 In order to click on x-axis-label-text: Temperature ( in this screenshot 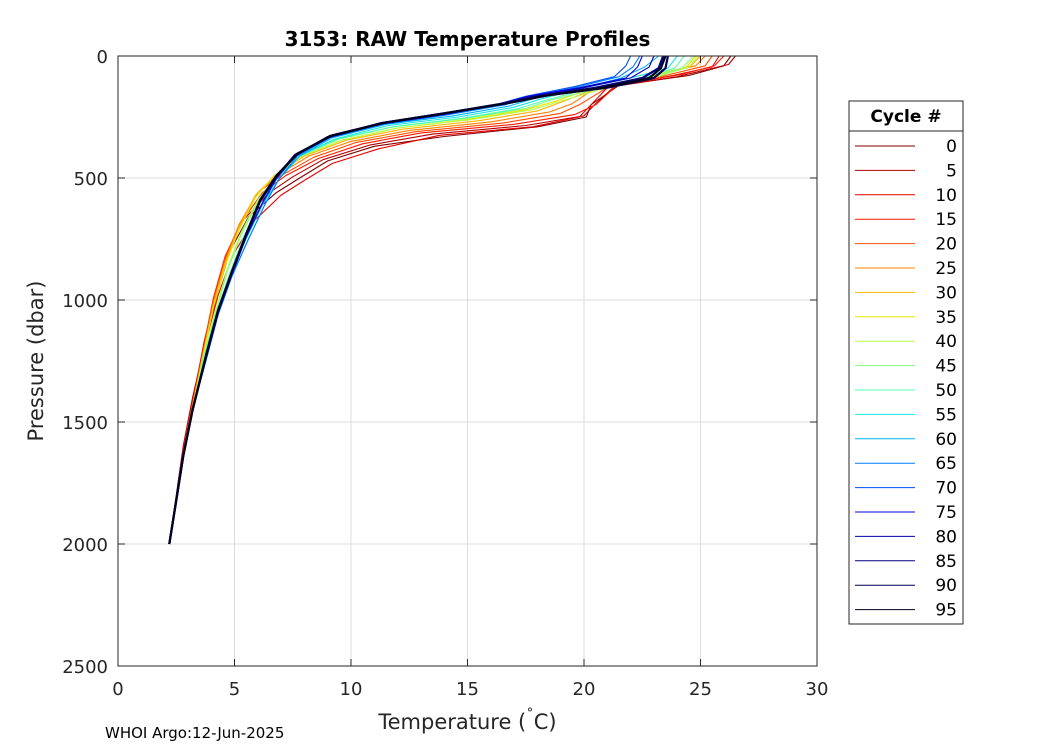, I will do `click(451, 722)`.